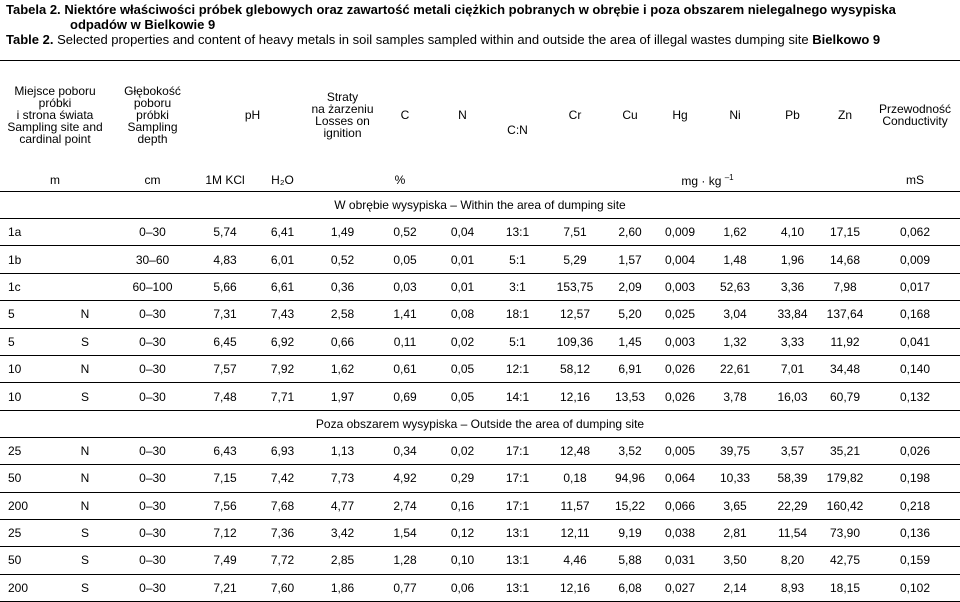 The width and height of the screenshot is (960, 602). Describe the element at coordinates (55, 259) in the screenshot. I see `data-cell: 1b` at that location.